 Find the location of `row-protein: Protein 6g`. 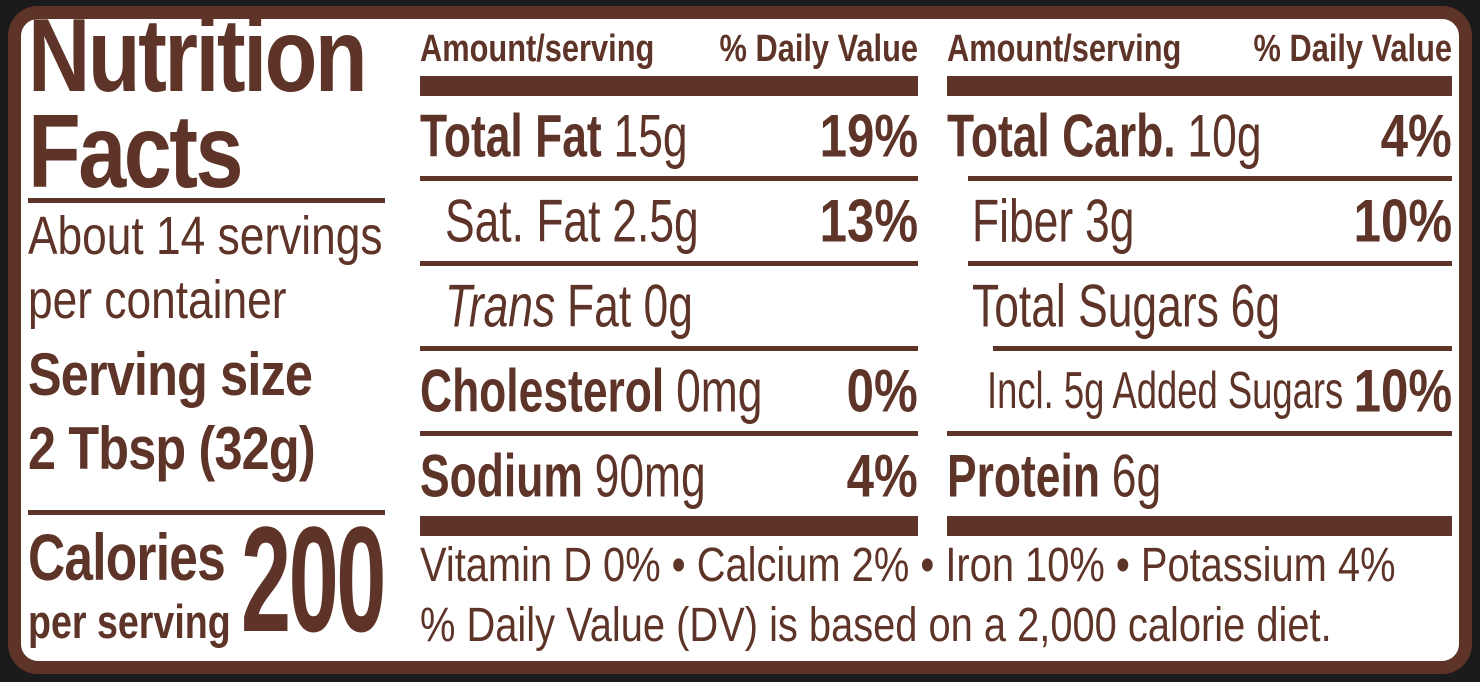

row-protein: Protein 6g is located at coordinates (1199, 476).